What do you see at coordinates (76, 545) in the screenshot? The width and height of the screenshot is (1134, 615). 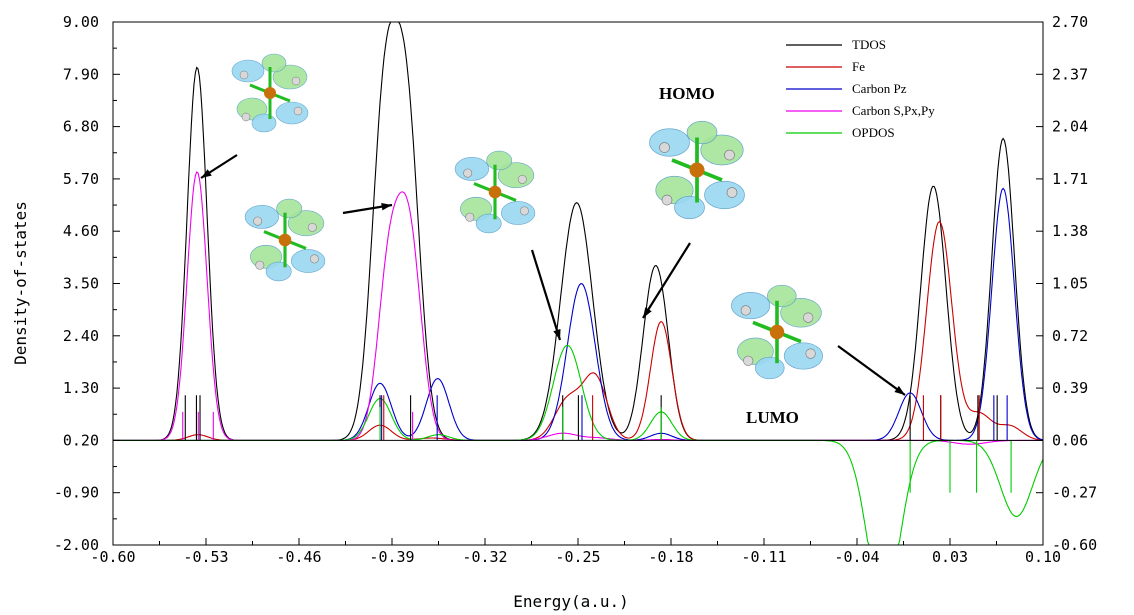 I see `y-tick-label: -2.00` at bounding box center [76, 545].